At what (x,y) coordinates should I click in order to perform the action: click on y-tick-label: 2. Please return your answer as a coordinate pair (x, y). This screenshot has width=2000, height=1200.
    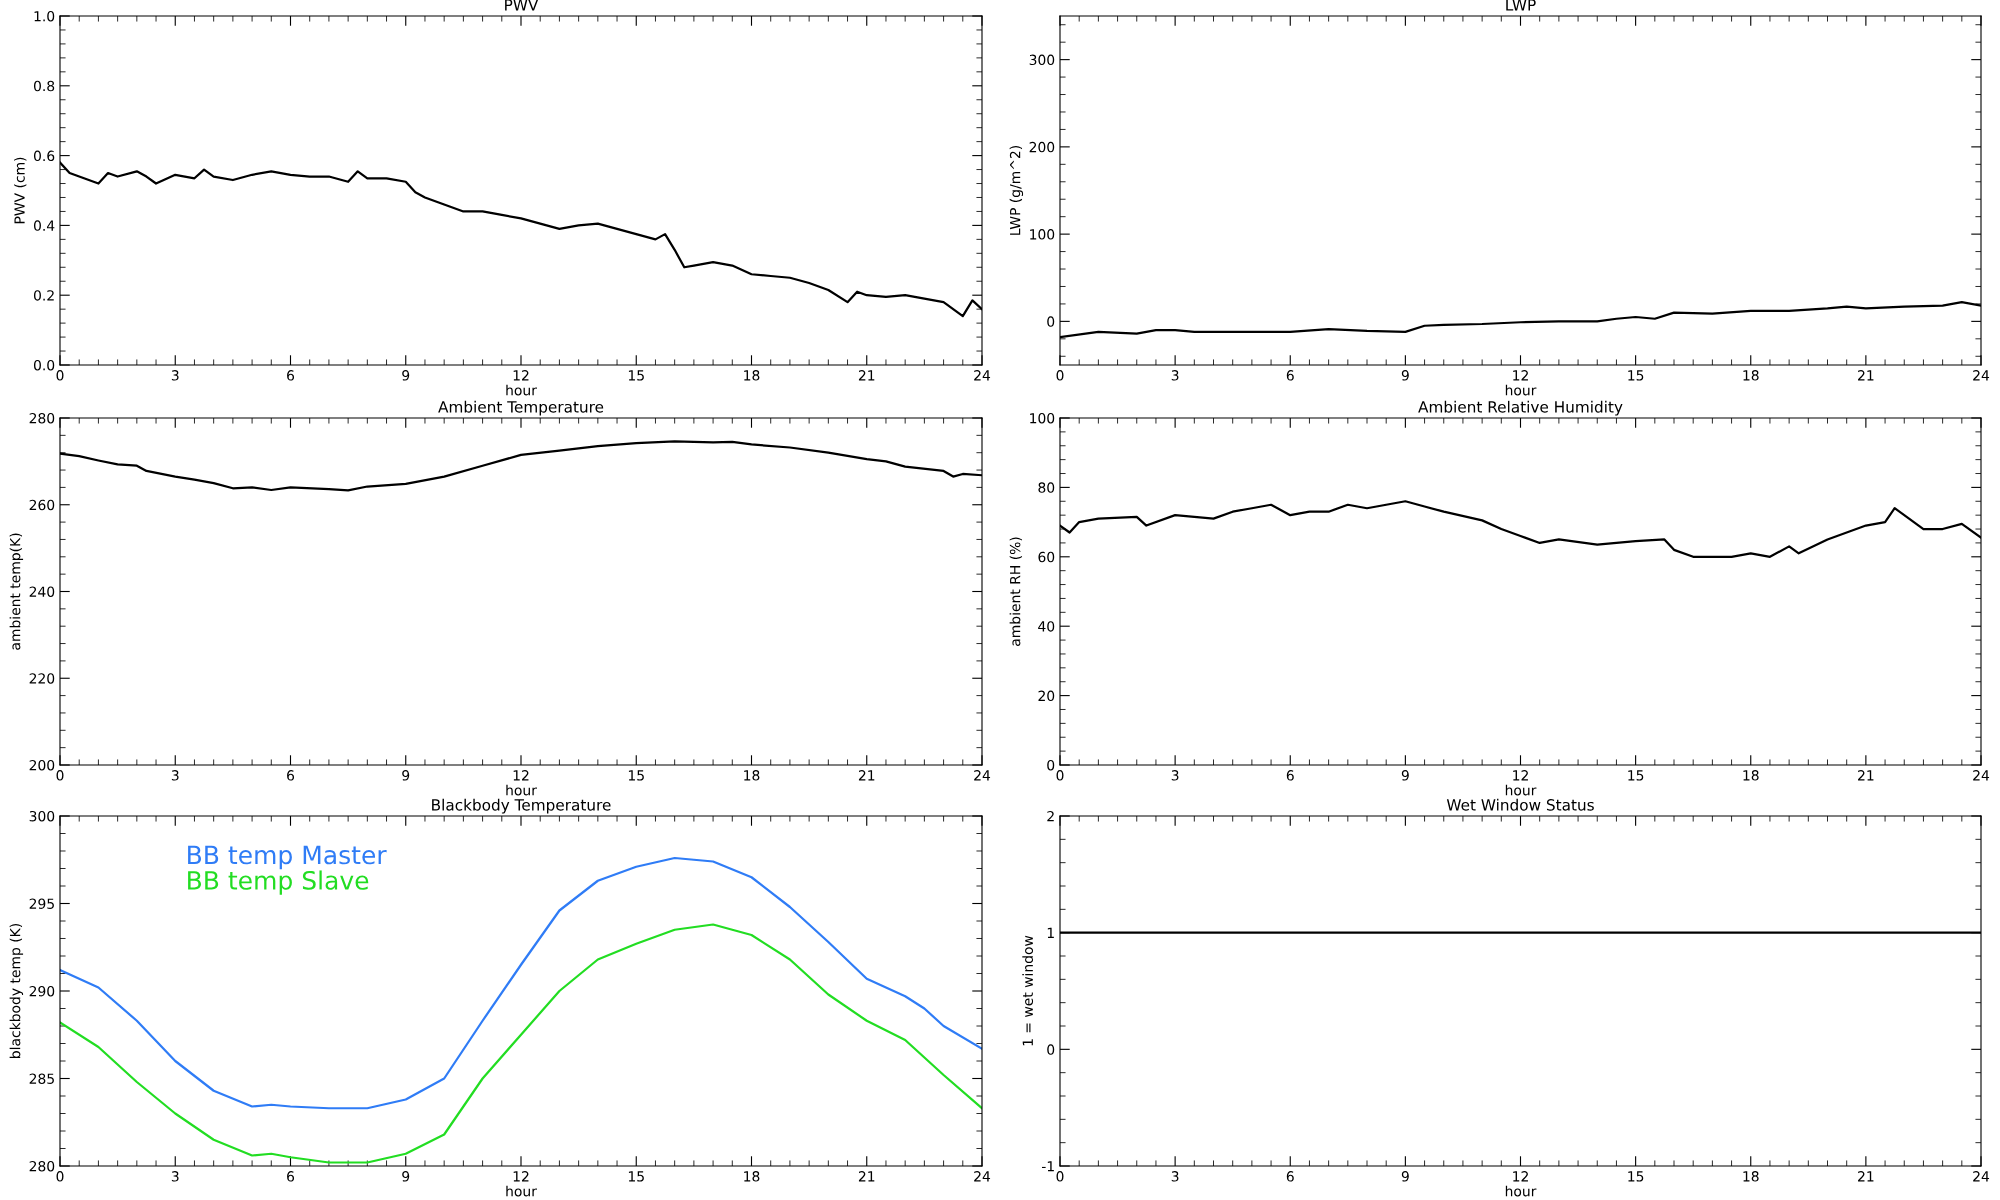
    Looking at the image, I should click on (1050, 816).